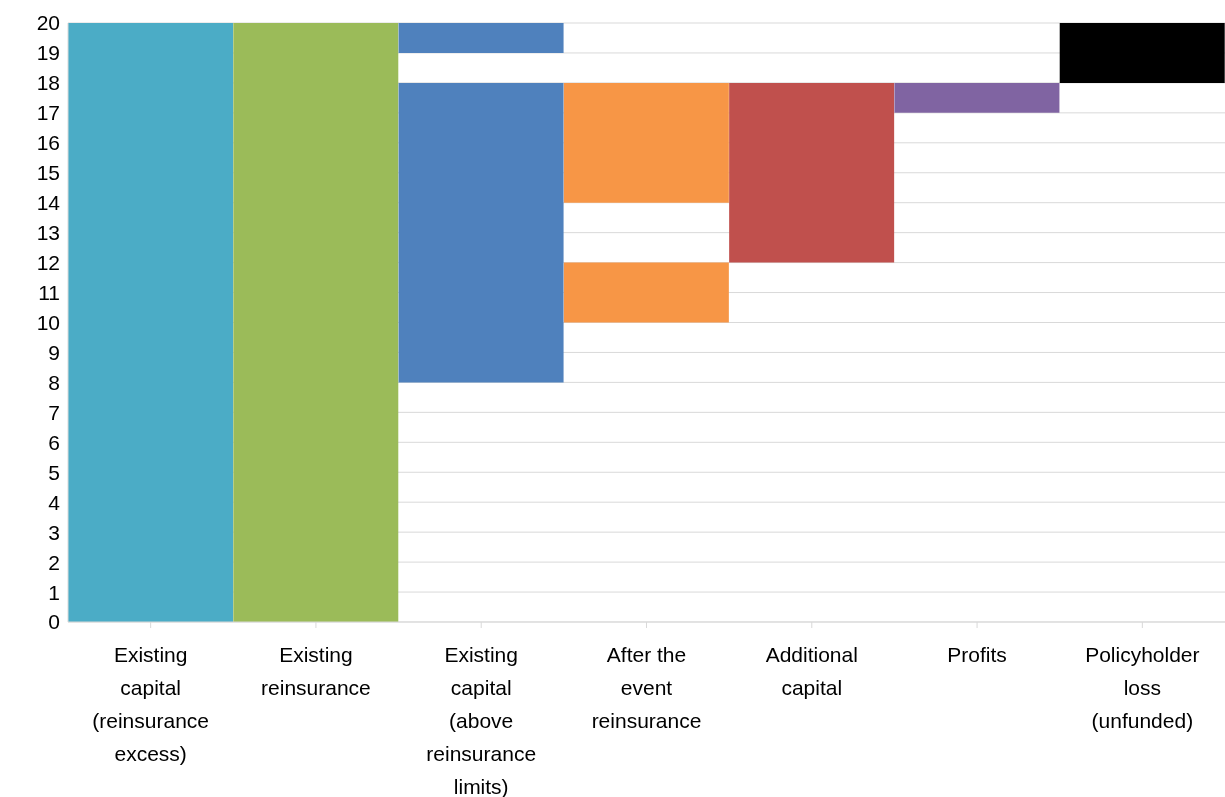  I want to click on y-tick-label: 11, so click(49, 292).